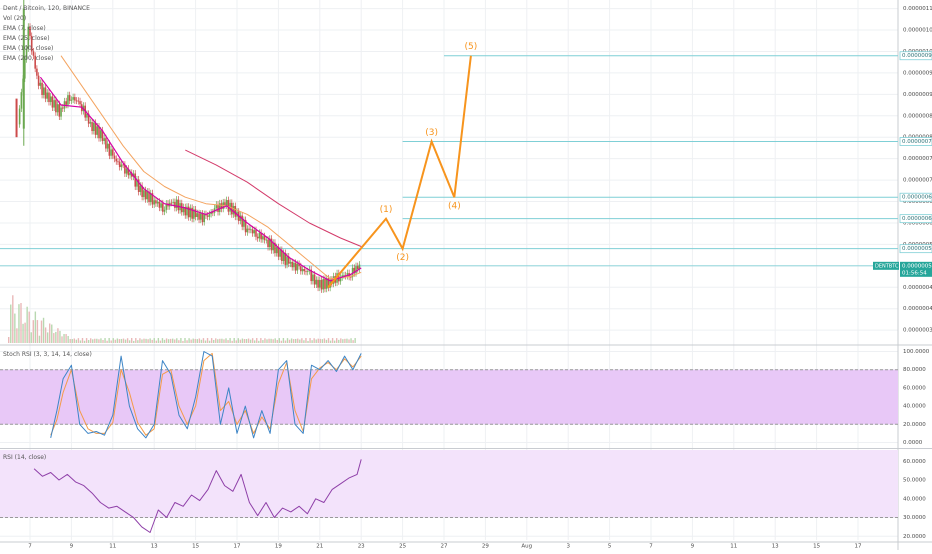 Image resolution: width=932 pixels, height=554 pixels. What do you see at coordinates (28, 48) in the screenshot?
I see `indicator-ema-100: EMA (100, close)` at bounding box center [28, 48].